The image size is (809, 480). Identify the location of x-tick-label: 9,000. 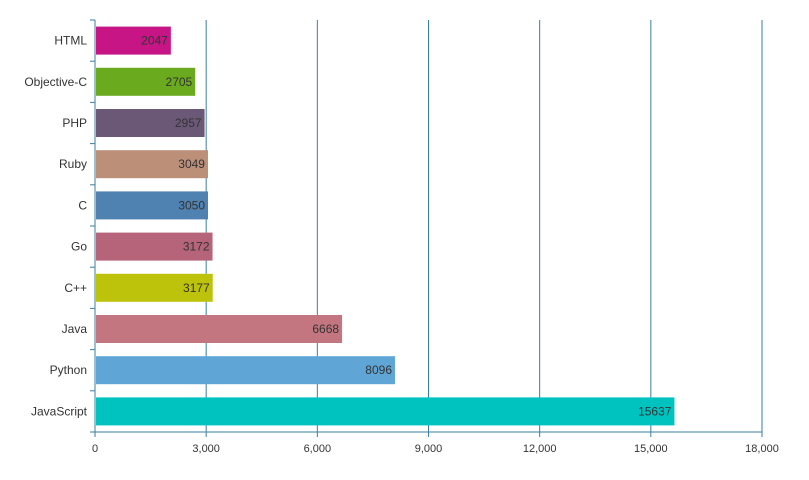
(429, 449).